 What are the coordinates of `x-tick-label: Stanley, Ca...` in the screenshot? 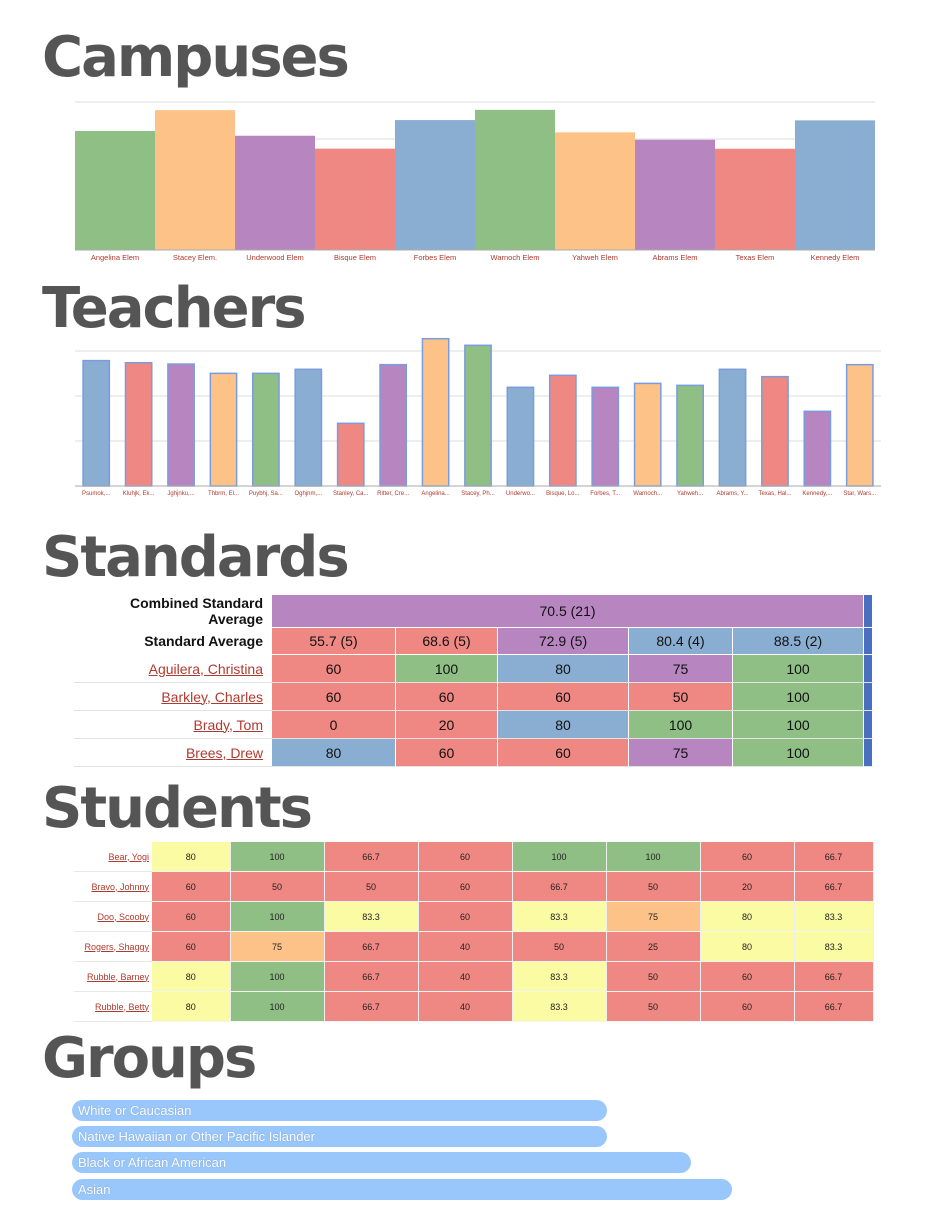 It's located at (351, 494).